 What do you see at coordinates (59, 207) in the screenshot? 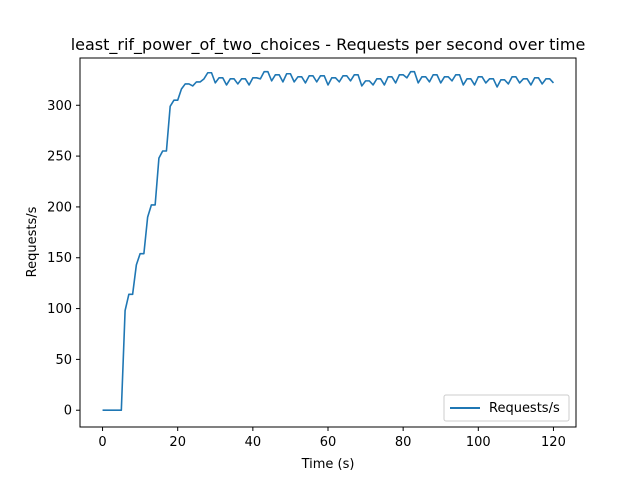
I see `y-tick-label: 200` at bounding box center [59, 207].